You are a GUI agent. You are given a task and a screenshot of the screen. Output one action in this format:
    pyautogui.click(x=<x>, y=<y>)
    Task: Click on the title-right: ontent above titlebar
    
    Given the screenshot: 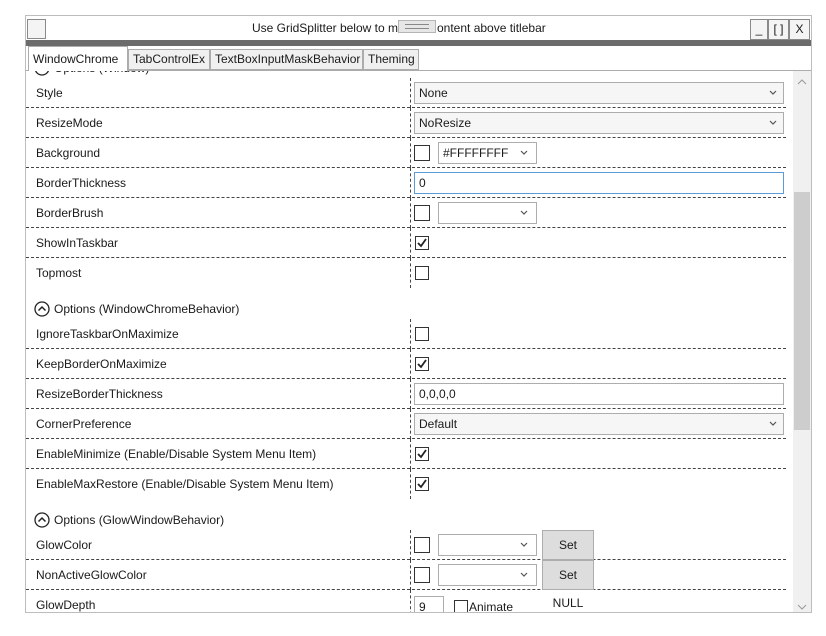 What is the action you would take?
    pyautogui.click(x=491, y=28)
    